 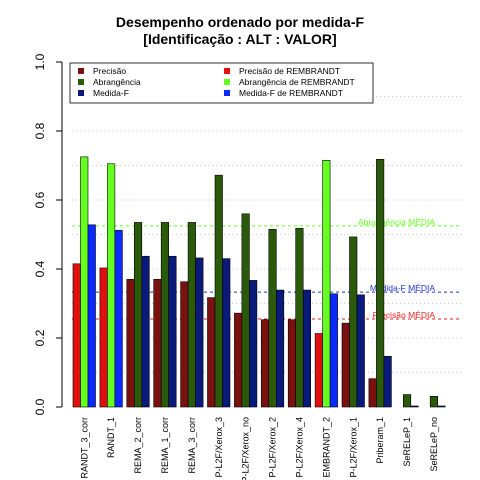 I want to click on y-tick-label: 0.8, so click(x=40, y=130).